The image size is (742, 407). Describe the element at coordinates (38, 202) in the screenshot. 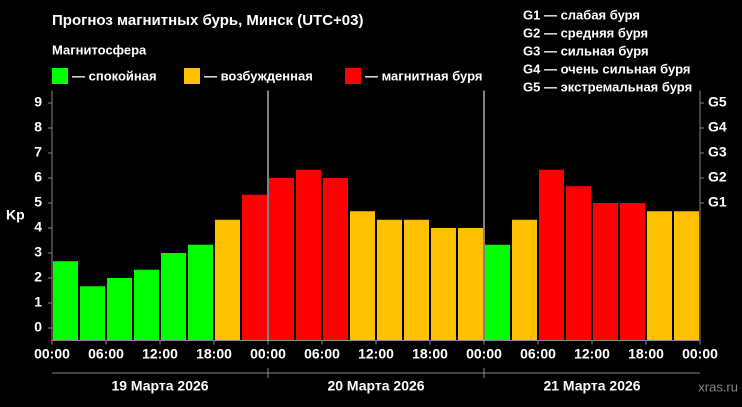

I see `y-tick-label: 5` at that location.